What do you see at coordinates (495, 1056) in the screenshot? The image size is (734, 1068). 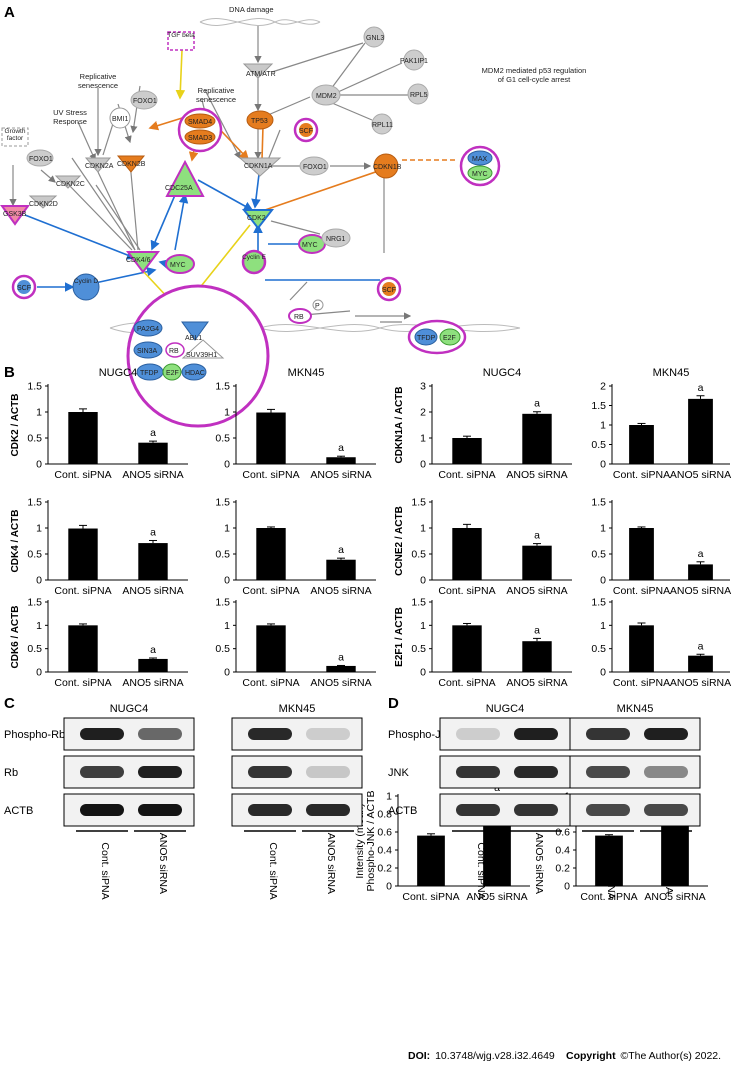 I see `doi-value: 10.3748/wjg.v28.i32.4649` at bounding box center [495, 1056].